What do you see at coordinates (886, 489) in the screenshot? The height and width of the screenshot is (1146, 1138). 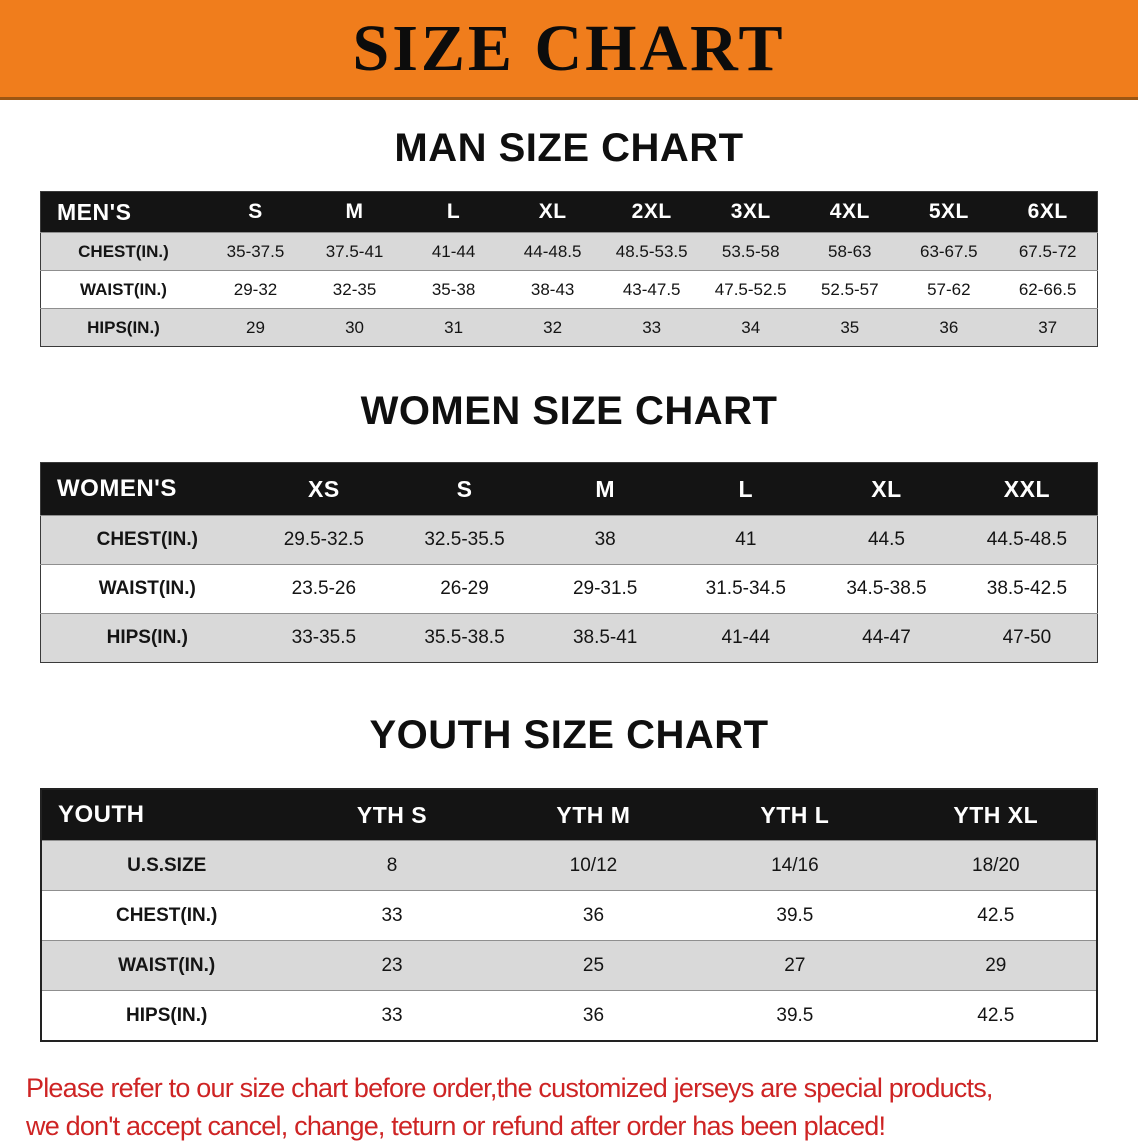 I see `size-column-header: XL` at bounding box center [886, 489].